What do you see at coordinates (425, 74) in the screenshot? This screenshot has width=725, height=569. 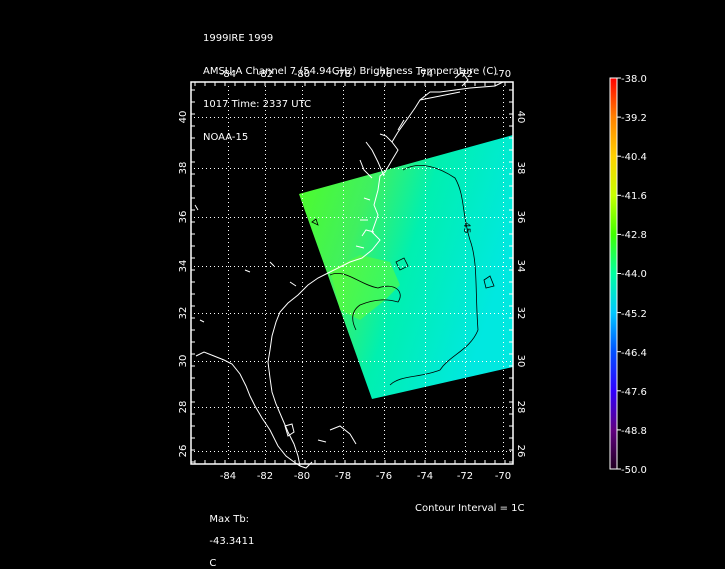 I see `lon-tick-top: -74` at bounding box center [425, 74].